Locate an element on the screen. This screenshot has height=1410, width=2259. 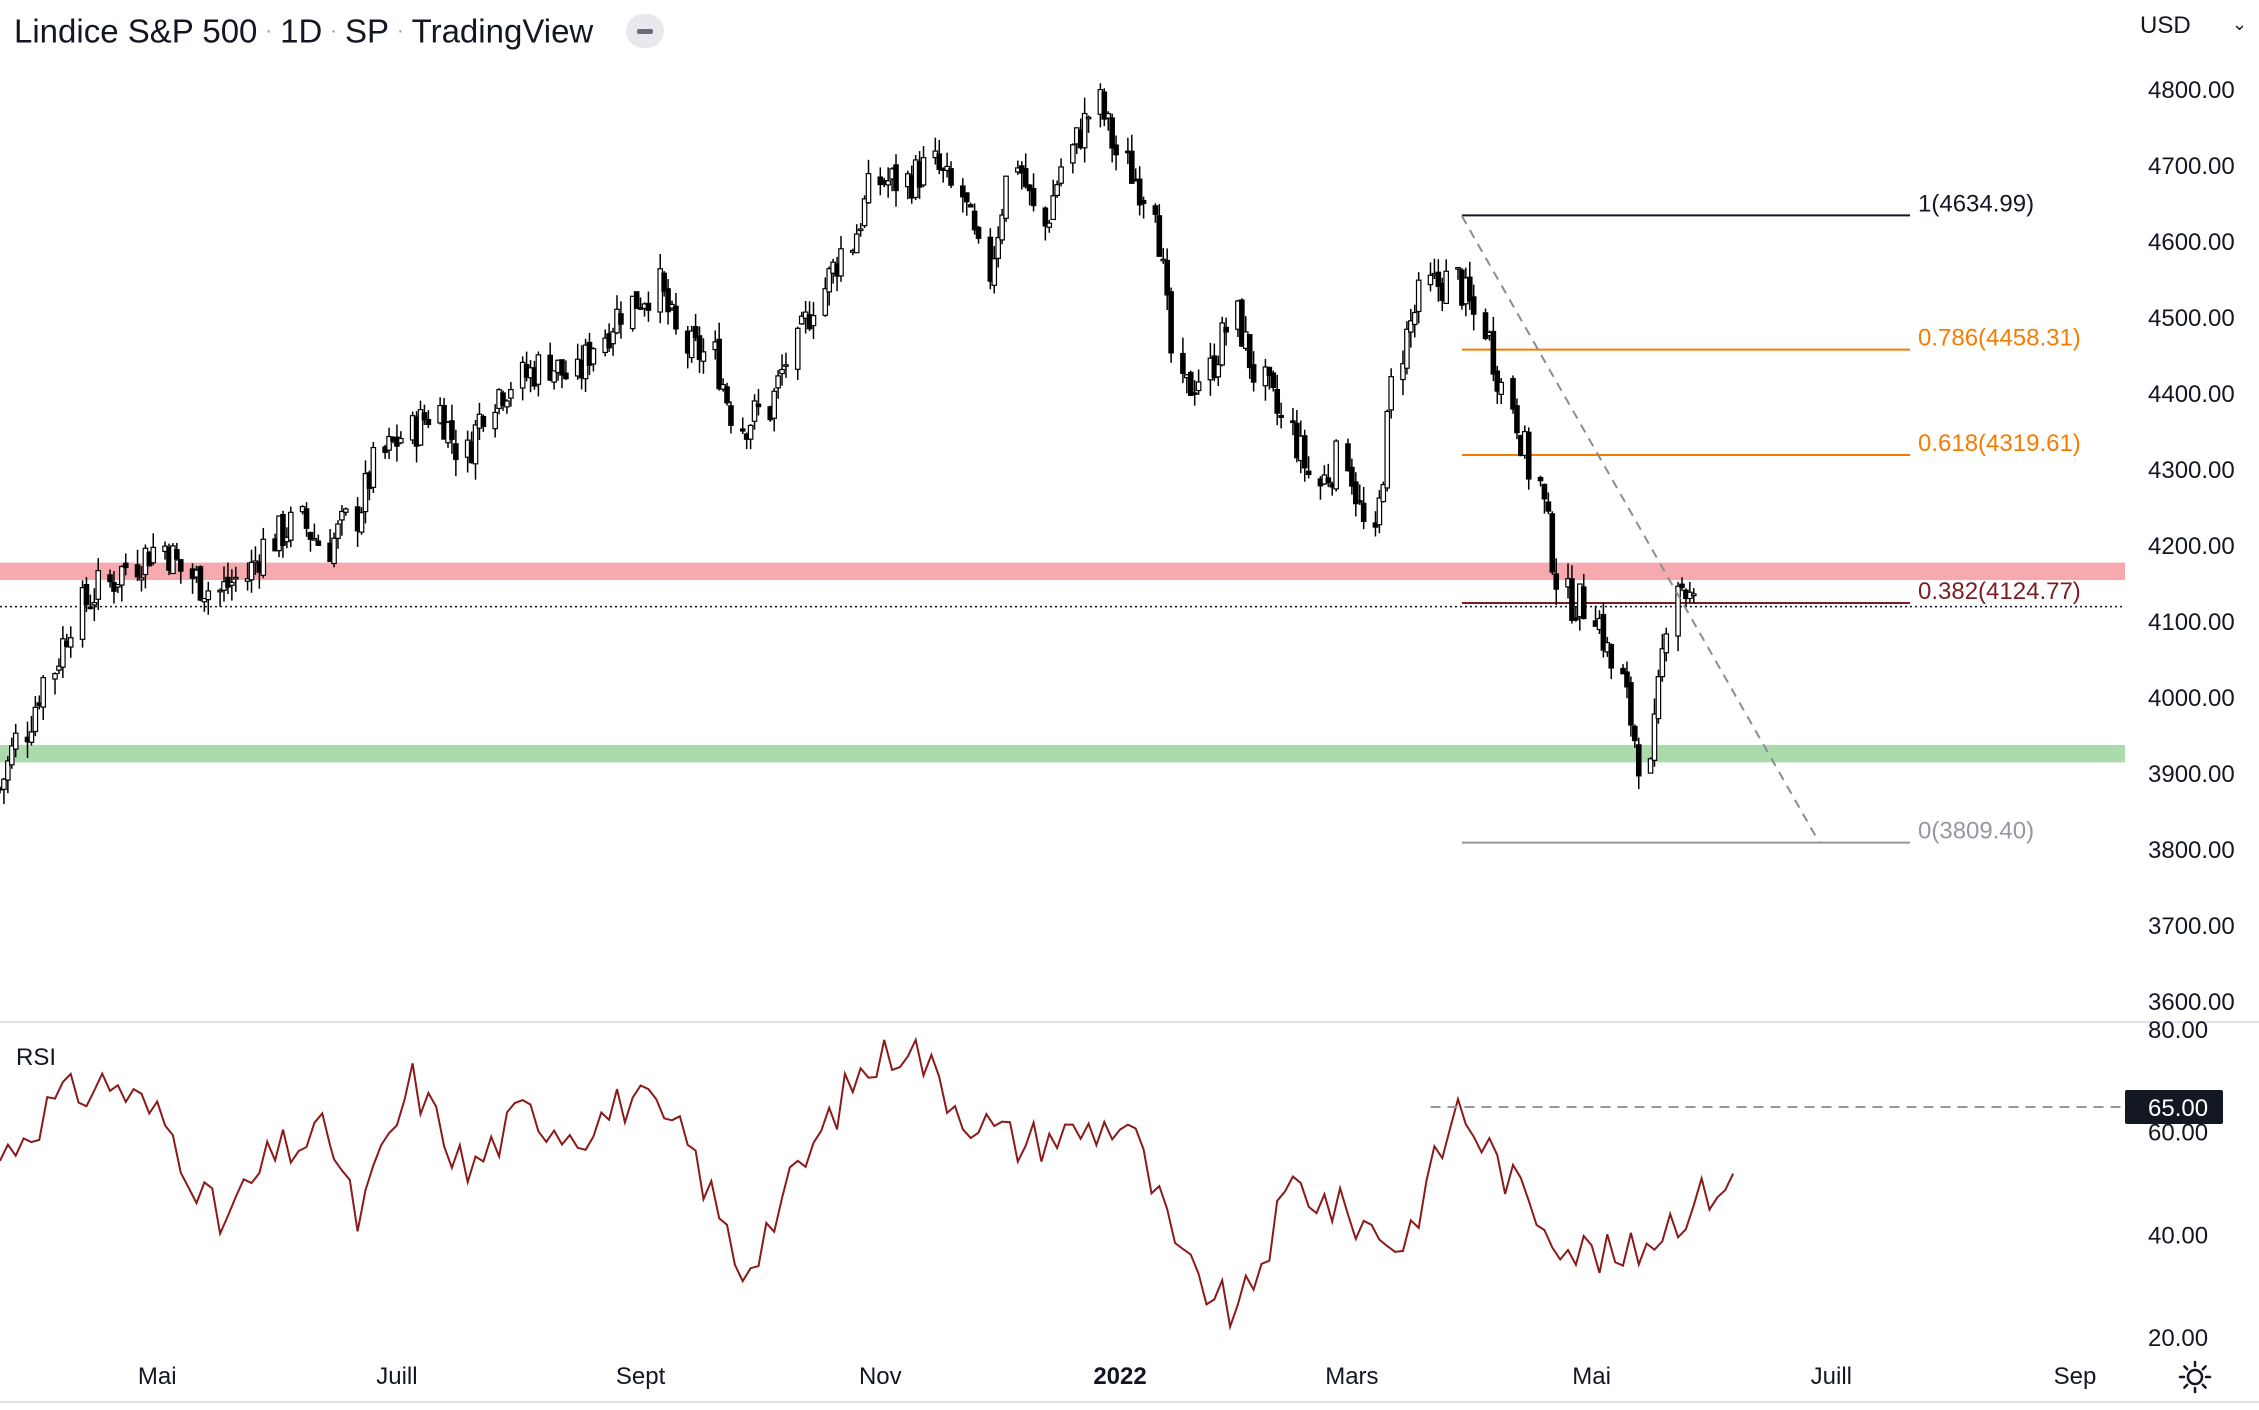
time-tick-label: Mars is located at coordinates (1351, 1376).